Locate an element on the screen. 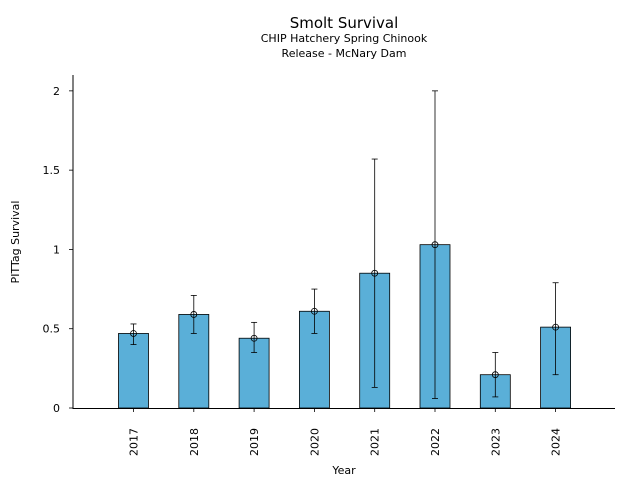  bar-2020 is located at coordinates (314, 359).